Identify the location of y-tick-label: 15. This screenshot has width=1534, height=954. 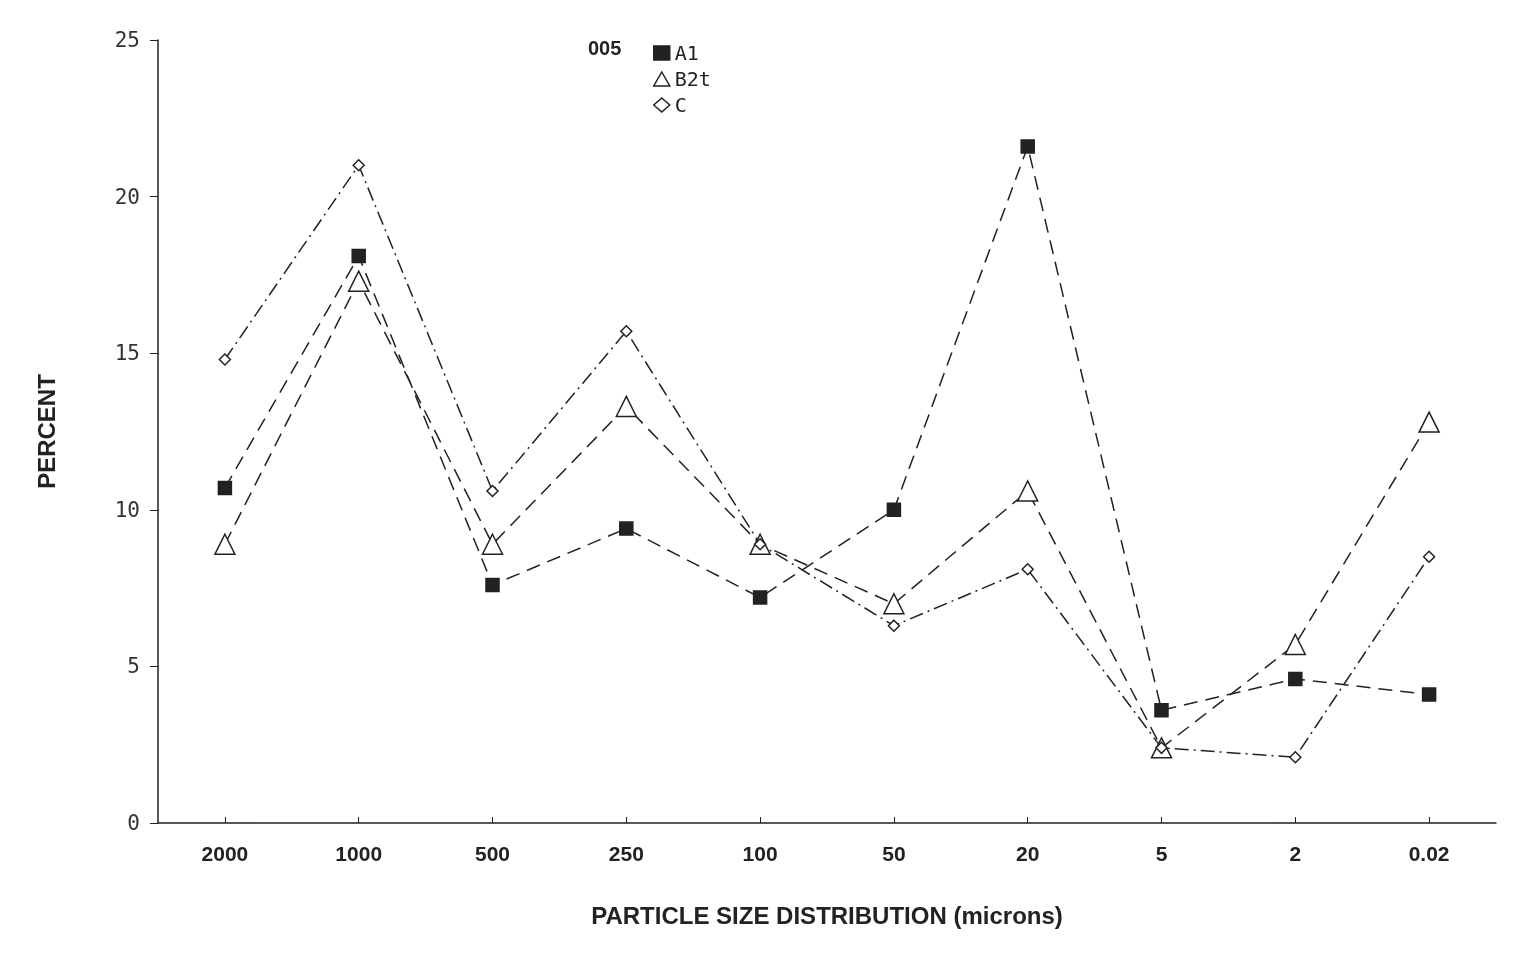
(127, 353).